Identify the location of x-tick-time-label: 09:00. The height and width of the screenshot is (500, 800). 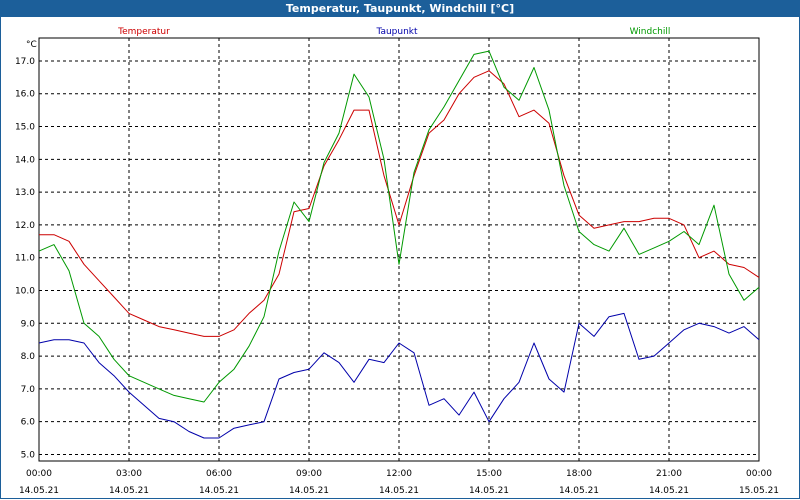
(309, 474).